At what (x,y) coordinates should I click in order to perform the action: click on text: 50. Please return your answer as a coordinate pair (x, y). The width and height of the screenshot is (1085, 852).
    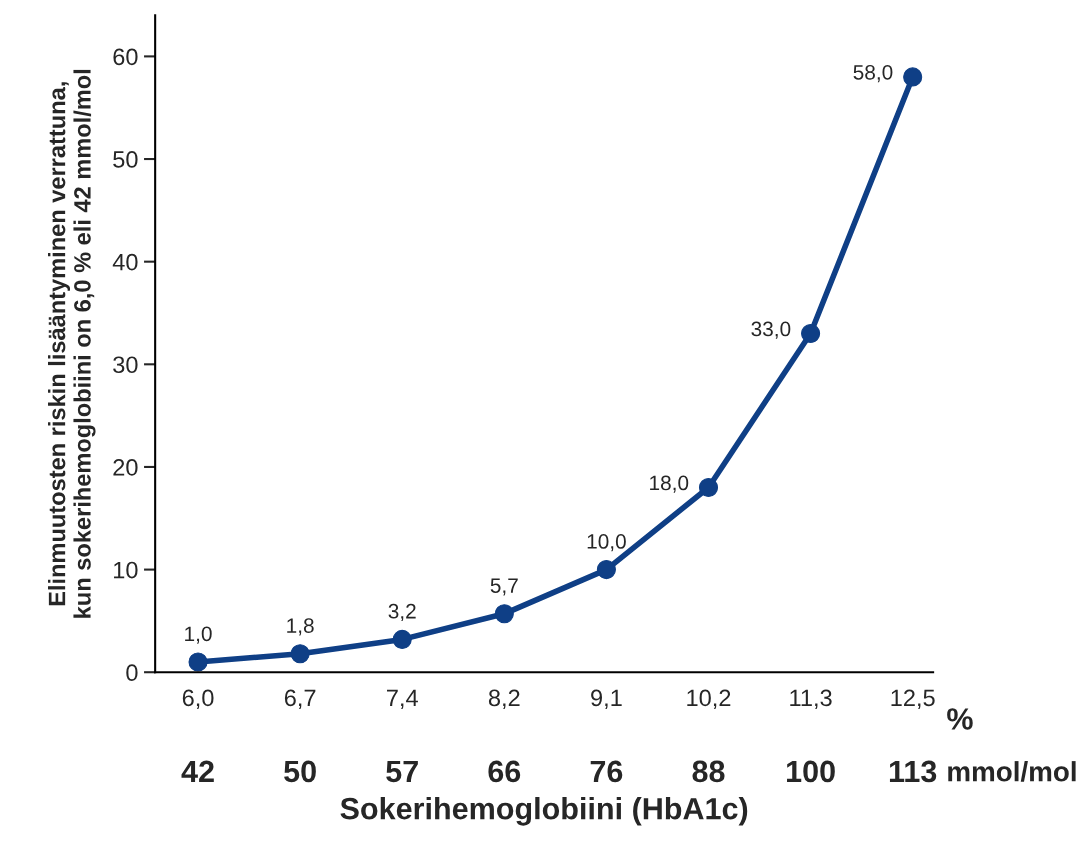
    Looking at the image, I should click on (300, 771).